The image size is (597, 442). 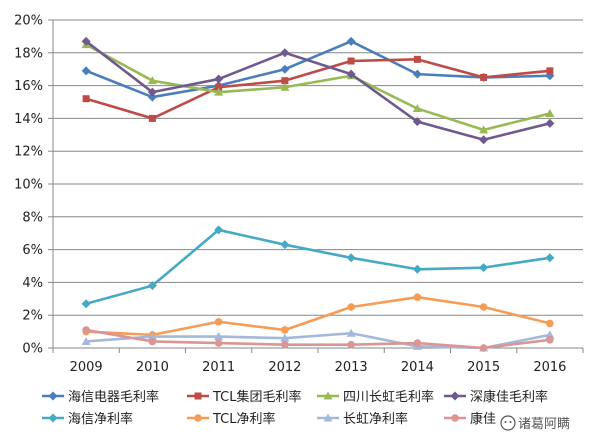 I want to click on y-tick-label: 10%, so click(x=28, y=185).